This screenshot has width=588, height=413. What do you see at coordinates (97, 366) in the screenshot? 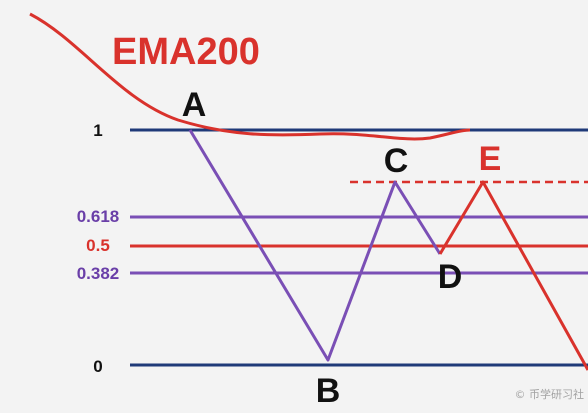
I see `level-label-0: 0` at bounding box center [97, 366].